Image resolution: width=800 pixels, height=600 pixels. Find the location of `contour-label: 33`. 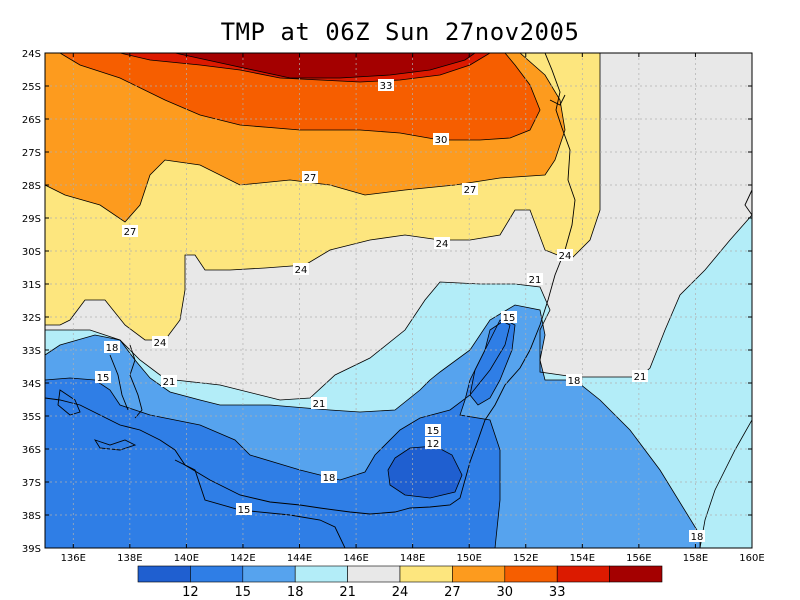

contour-label: 33 is located at coordinates (386, 86).